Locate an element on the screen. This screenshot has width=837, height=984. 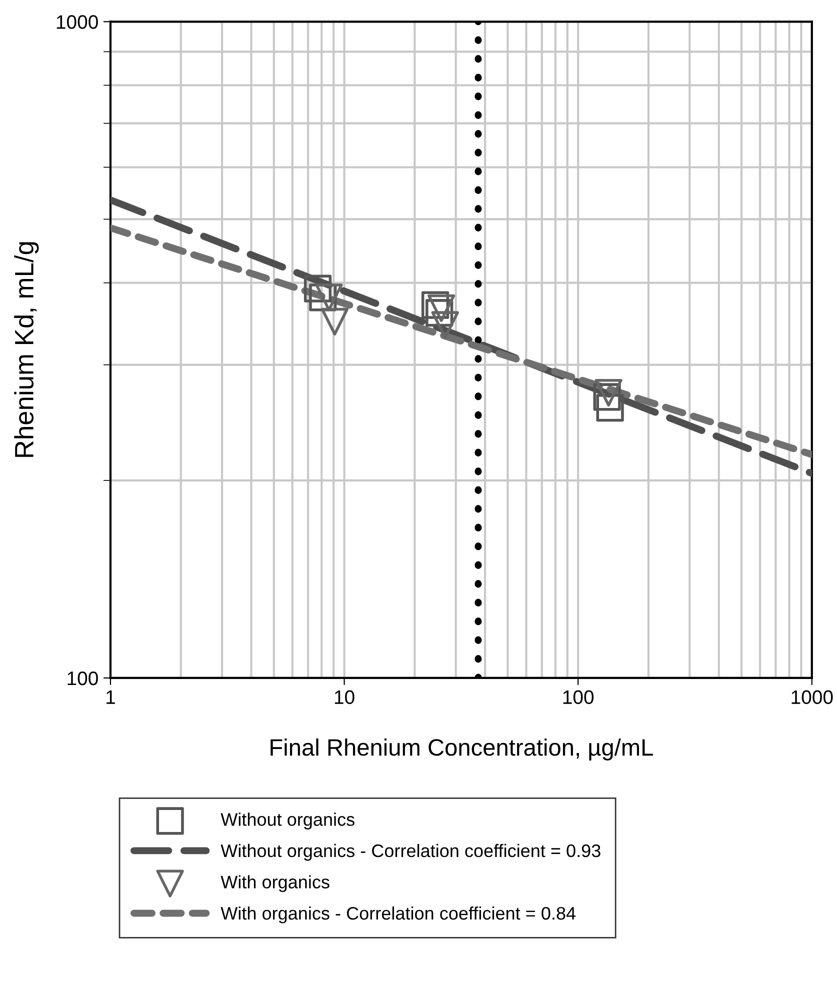
legend-label: With organics - Correlation coefficient = 0.84 is located at coordinates (398, 915).